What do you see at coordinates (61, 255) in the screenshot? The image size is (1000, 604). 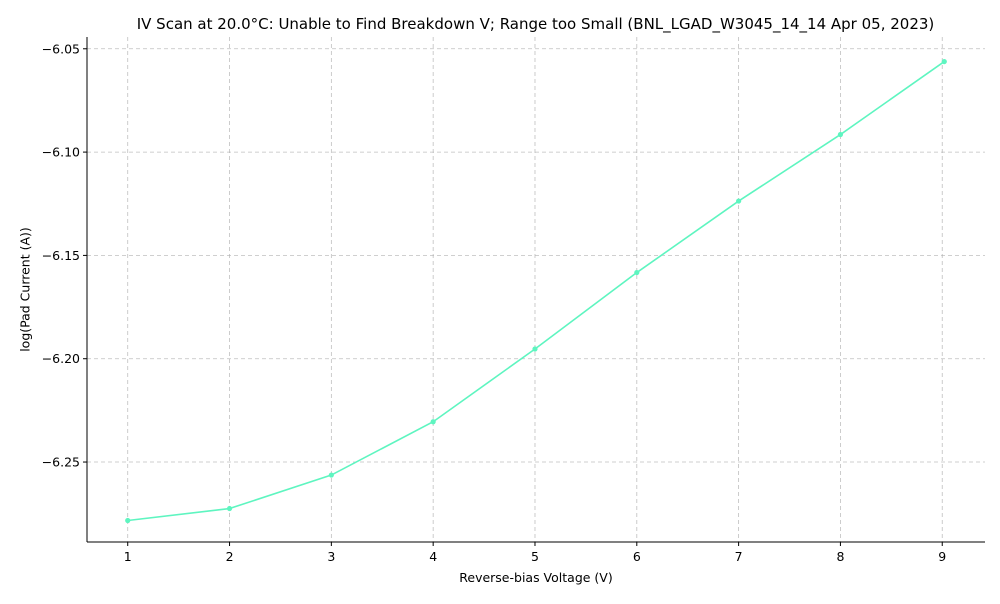 I see `y-tick-label: −6.15` at bounding box center [61, 255].